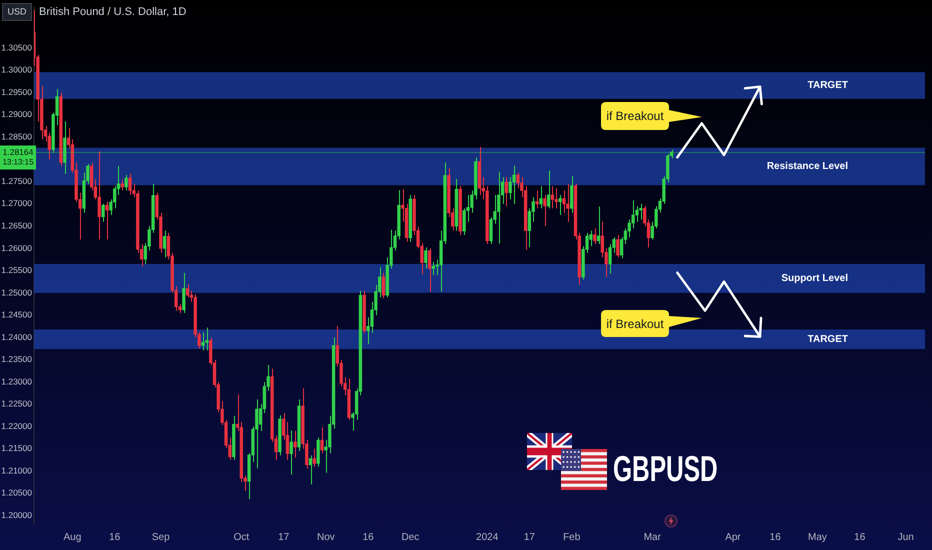 This screenshot has width=932, height=550. I want to click on band-label: Resistance Level, so click(807, 166).